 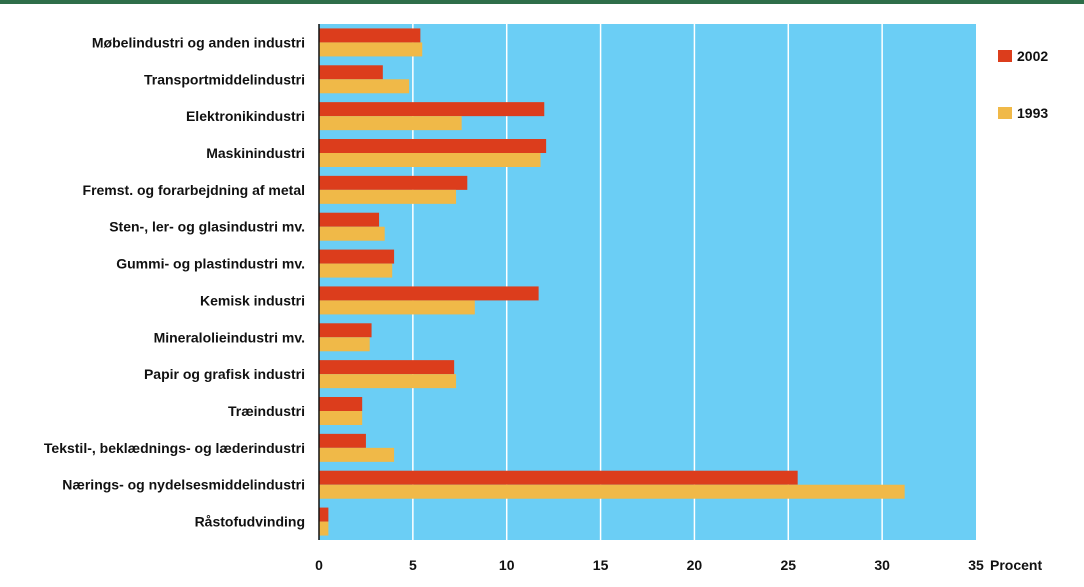 I want to click on x-tick-label: 35, so click(x=976, y=565).